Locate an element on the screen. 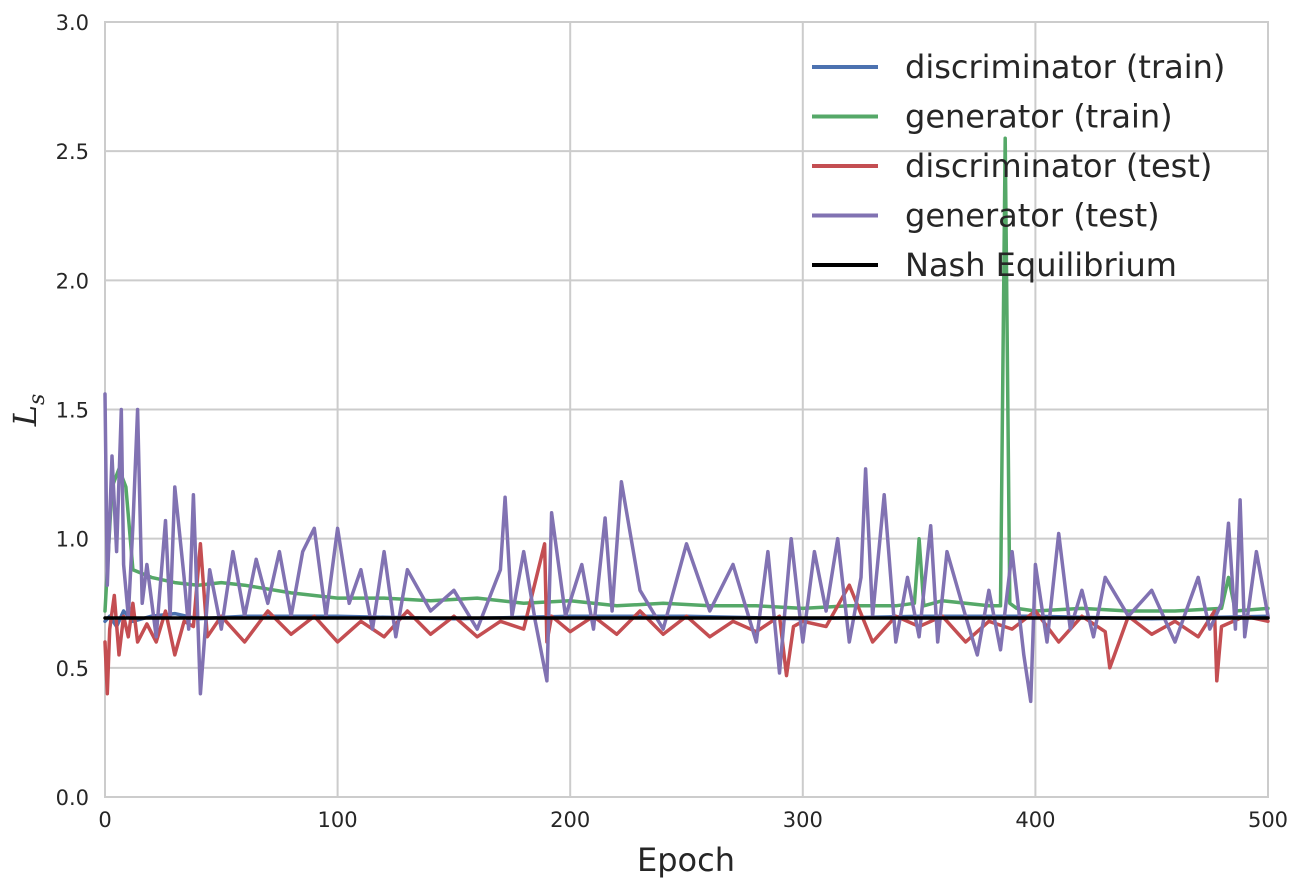 The height and width of the screenshot is (886, 1301). x-tick-label: 300 is located at coordinates (803, 820).